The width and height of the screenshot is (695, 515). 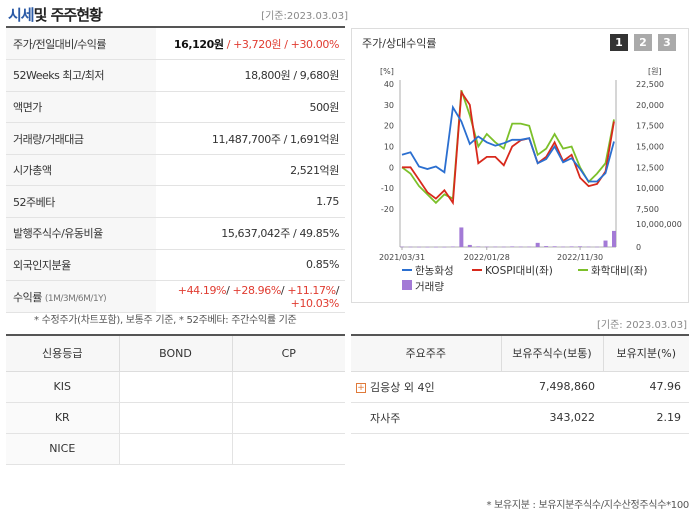 What do you see at coordinates (646, 418) in the screenshot?
I see `holder-pct: 2.19` at bounding box center [646, 418].